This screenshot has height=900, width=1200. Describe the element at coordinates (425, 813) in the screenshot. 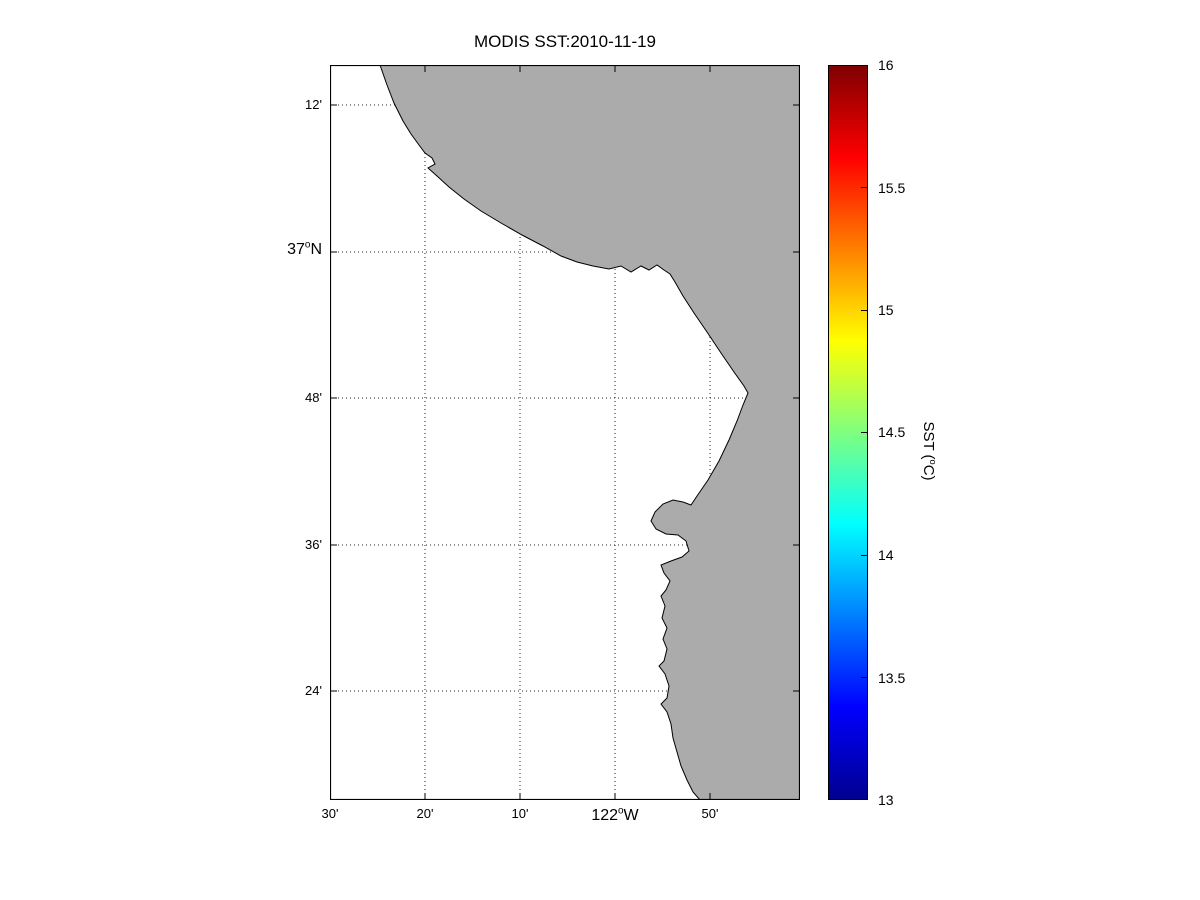

I see `x-tick-20min: 20'` at that location.